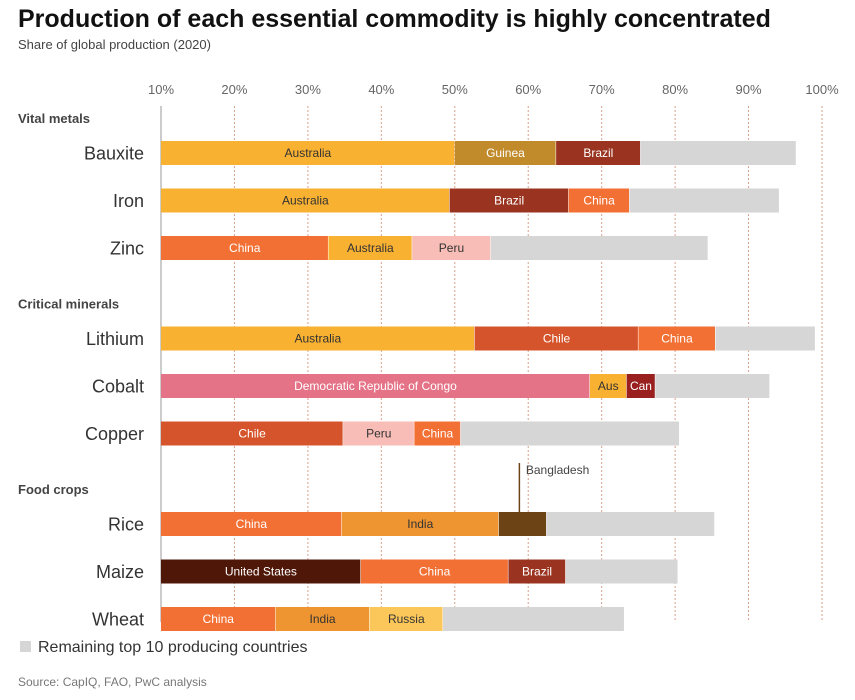 The width and height of the screenshot is (855, 700). What do you see at coordinates (455, 89) in the screenshot?
I see `x-tick-label: 50%` at bounding box center [455, 89].